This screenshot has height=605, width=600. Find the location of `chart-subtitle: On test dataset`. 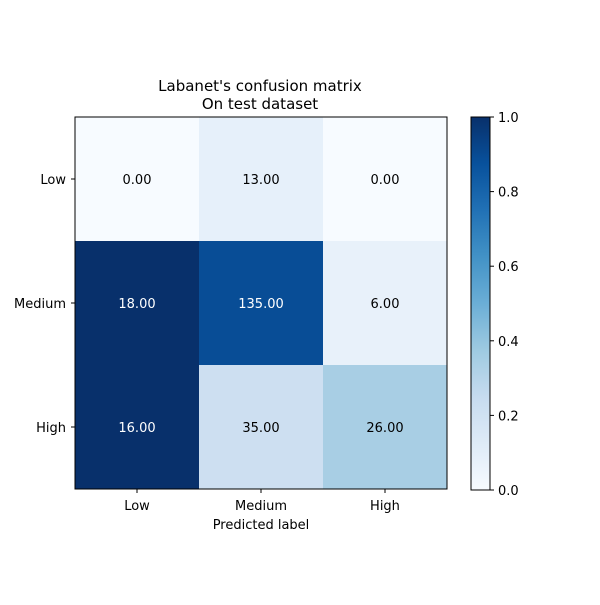

chart-subtitle: On test dataset is located at coordinates (260, 104).